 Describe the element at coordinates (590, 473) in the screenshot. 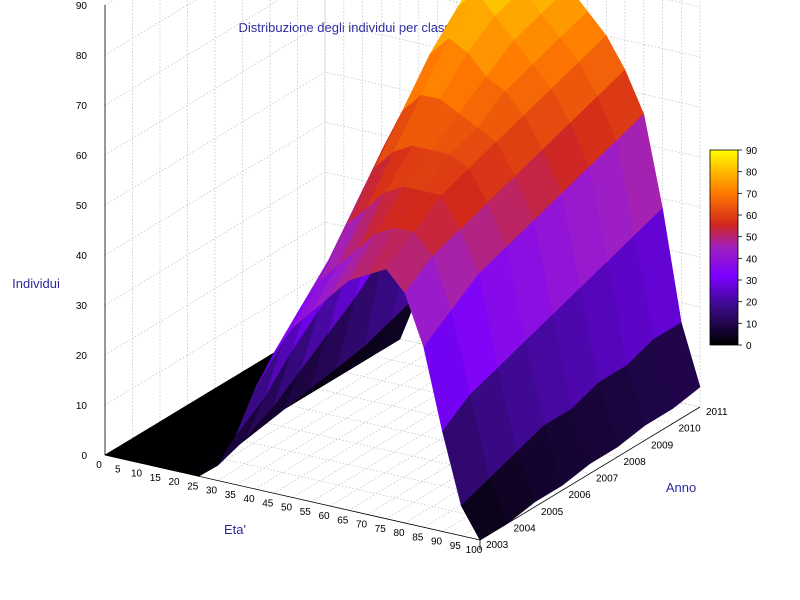

I see `axis-line` at that location.